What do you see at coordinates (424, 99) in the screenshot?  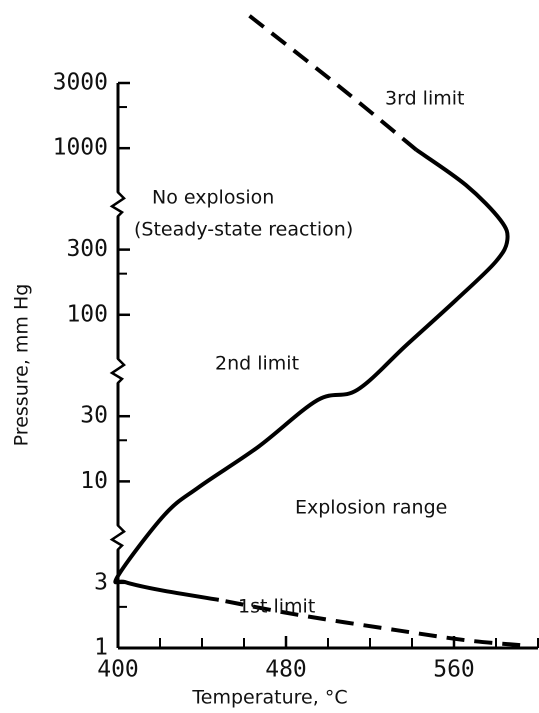 I see `curve-label: 3rd limit` at bounding box center [424, 99].